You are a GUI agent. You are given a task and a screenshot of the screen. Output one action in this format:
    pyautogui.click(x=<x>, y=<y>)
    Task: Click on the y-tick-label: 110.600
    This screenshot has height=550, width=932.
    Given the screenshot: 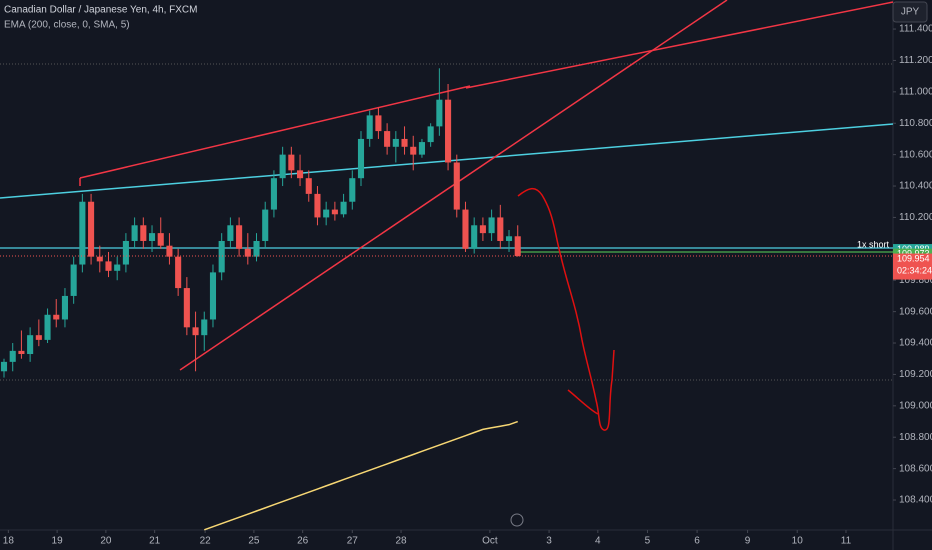 What is the action you would take?
    pyautogui.click(x=915, y=154)
    